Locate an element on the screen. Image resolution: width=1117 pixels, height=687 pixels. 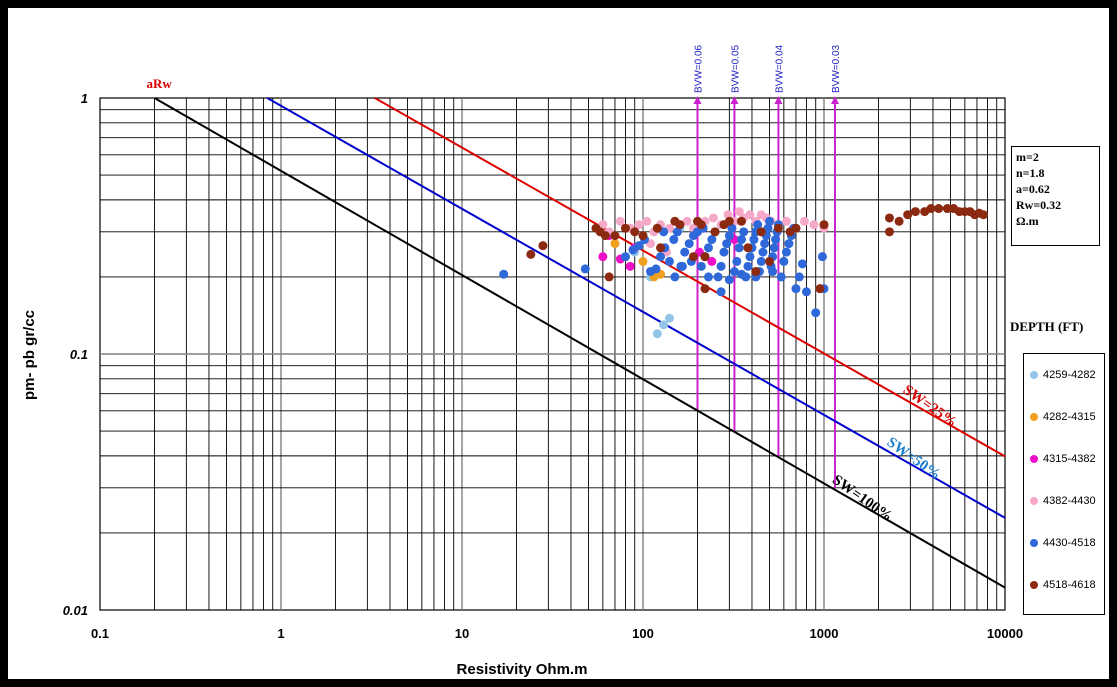
model-parameters-box: m=2 n=1.8 a=0.62 Rw=0.32 Ω.m is located at coordinates (1055, 196).